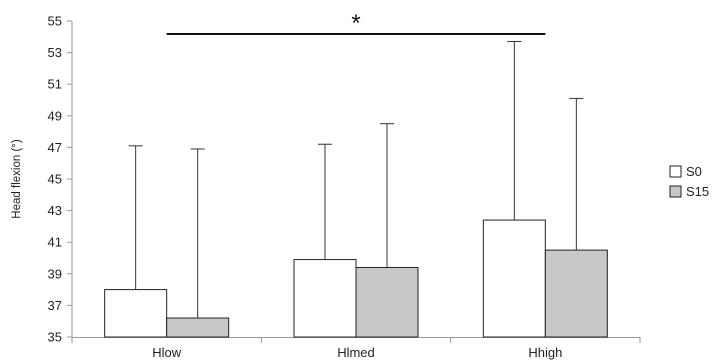 This screenshot has width=716, height=363. What do you see at coordinates (55, 84) in the screenshot?
I see `y-tick-label: 51` at bounding box center [55, 84].